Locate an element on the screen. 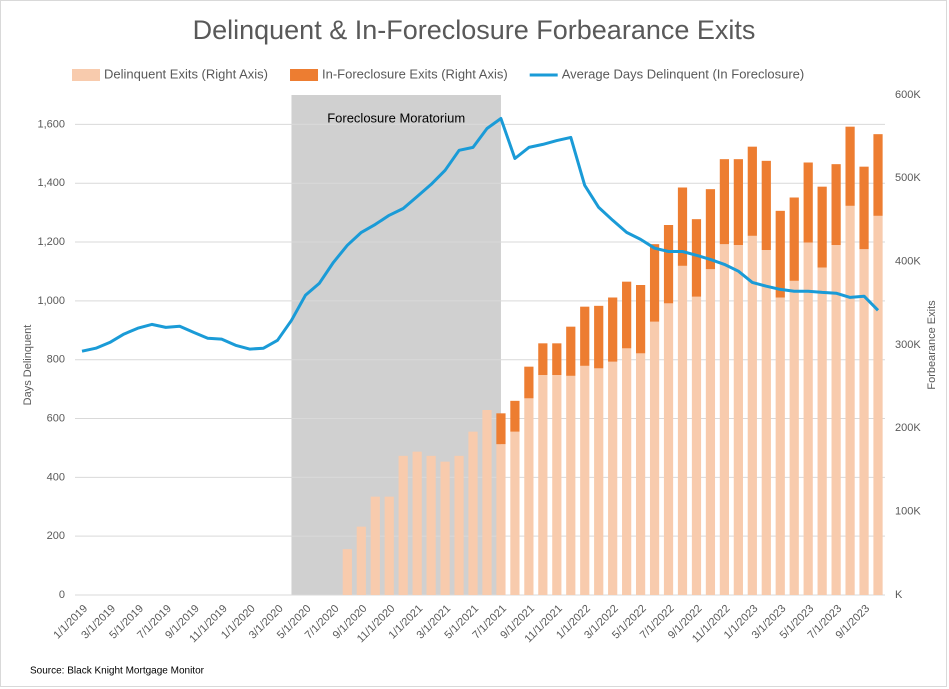 This screenshot has height=689, width=949. legend-label: In-Foreclosure Exits (Right Axis) is located at coordinates (415, 73).